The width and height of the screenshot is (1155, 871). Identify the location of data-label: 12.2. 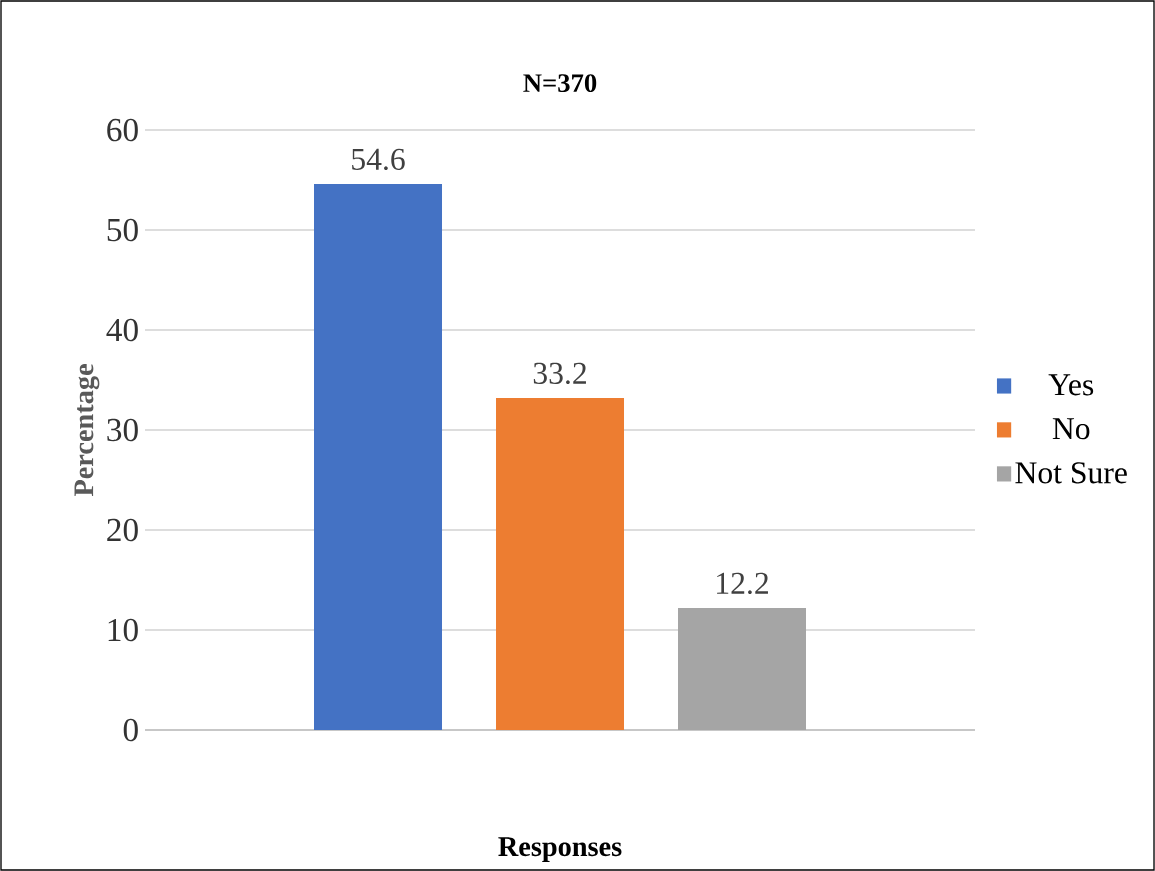
(742, 583).